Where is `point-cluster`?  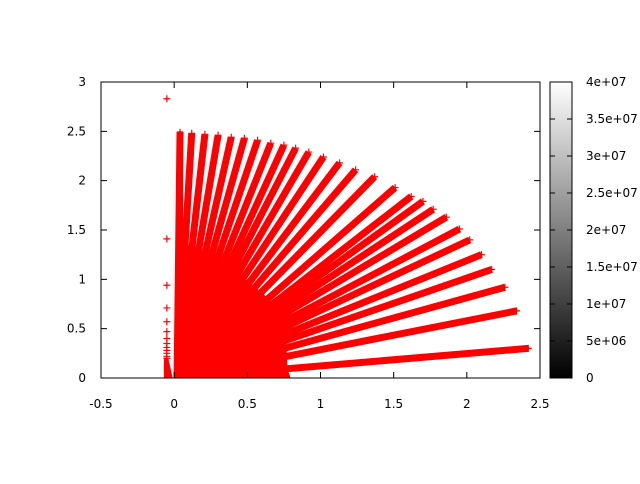 point-cluster is located at coordinates (168, 368).